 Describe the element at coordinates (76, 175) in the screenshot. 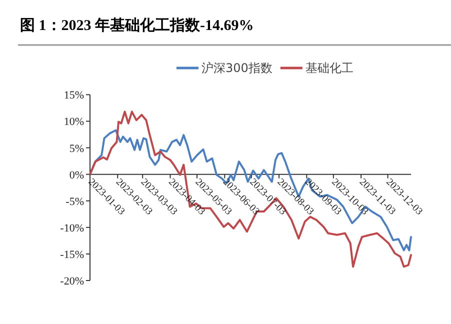

I see `y-tick-label: 0%` at that location.